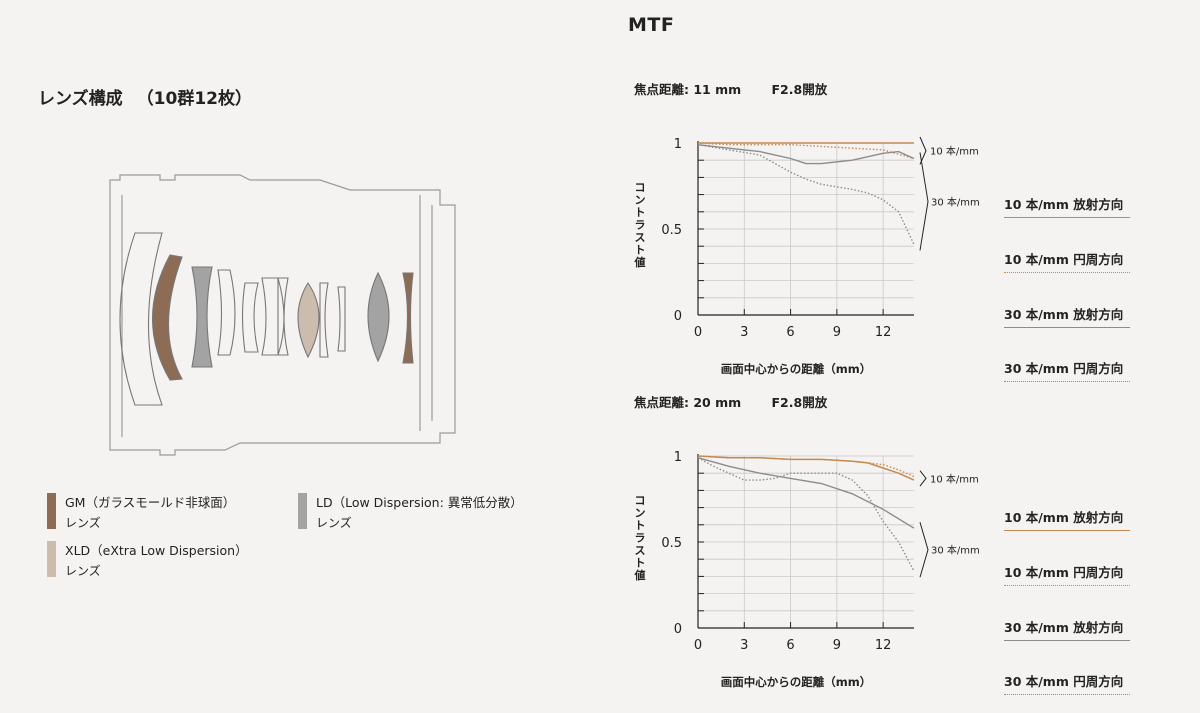 This screenshot has width=1200, height=713. I want to click on legend-swatch-xld, so click(51, 559).